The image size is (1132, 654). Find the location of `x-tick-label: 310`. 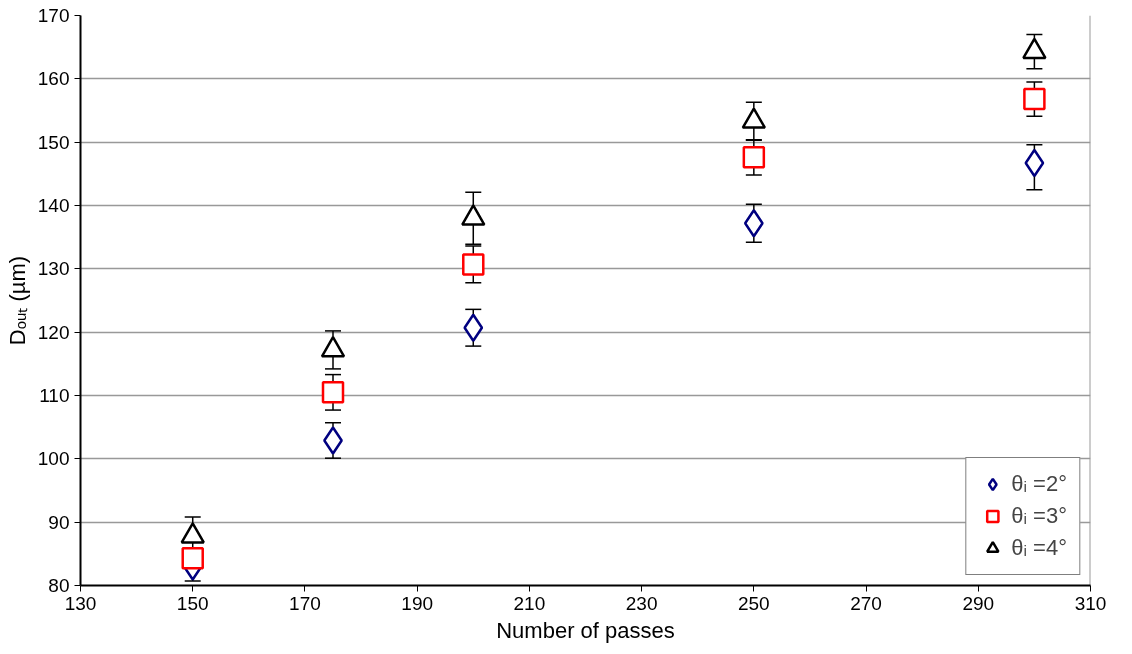

x-tick-label: 310 is located at coordinates (1090, 603).